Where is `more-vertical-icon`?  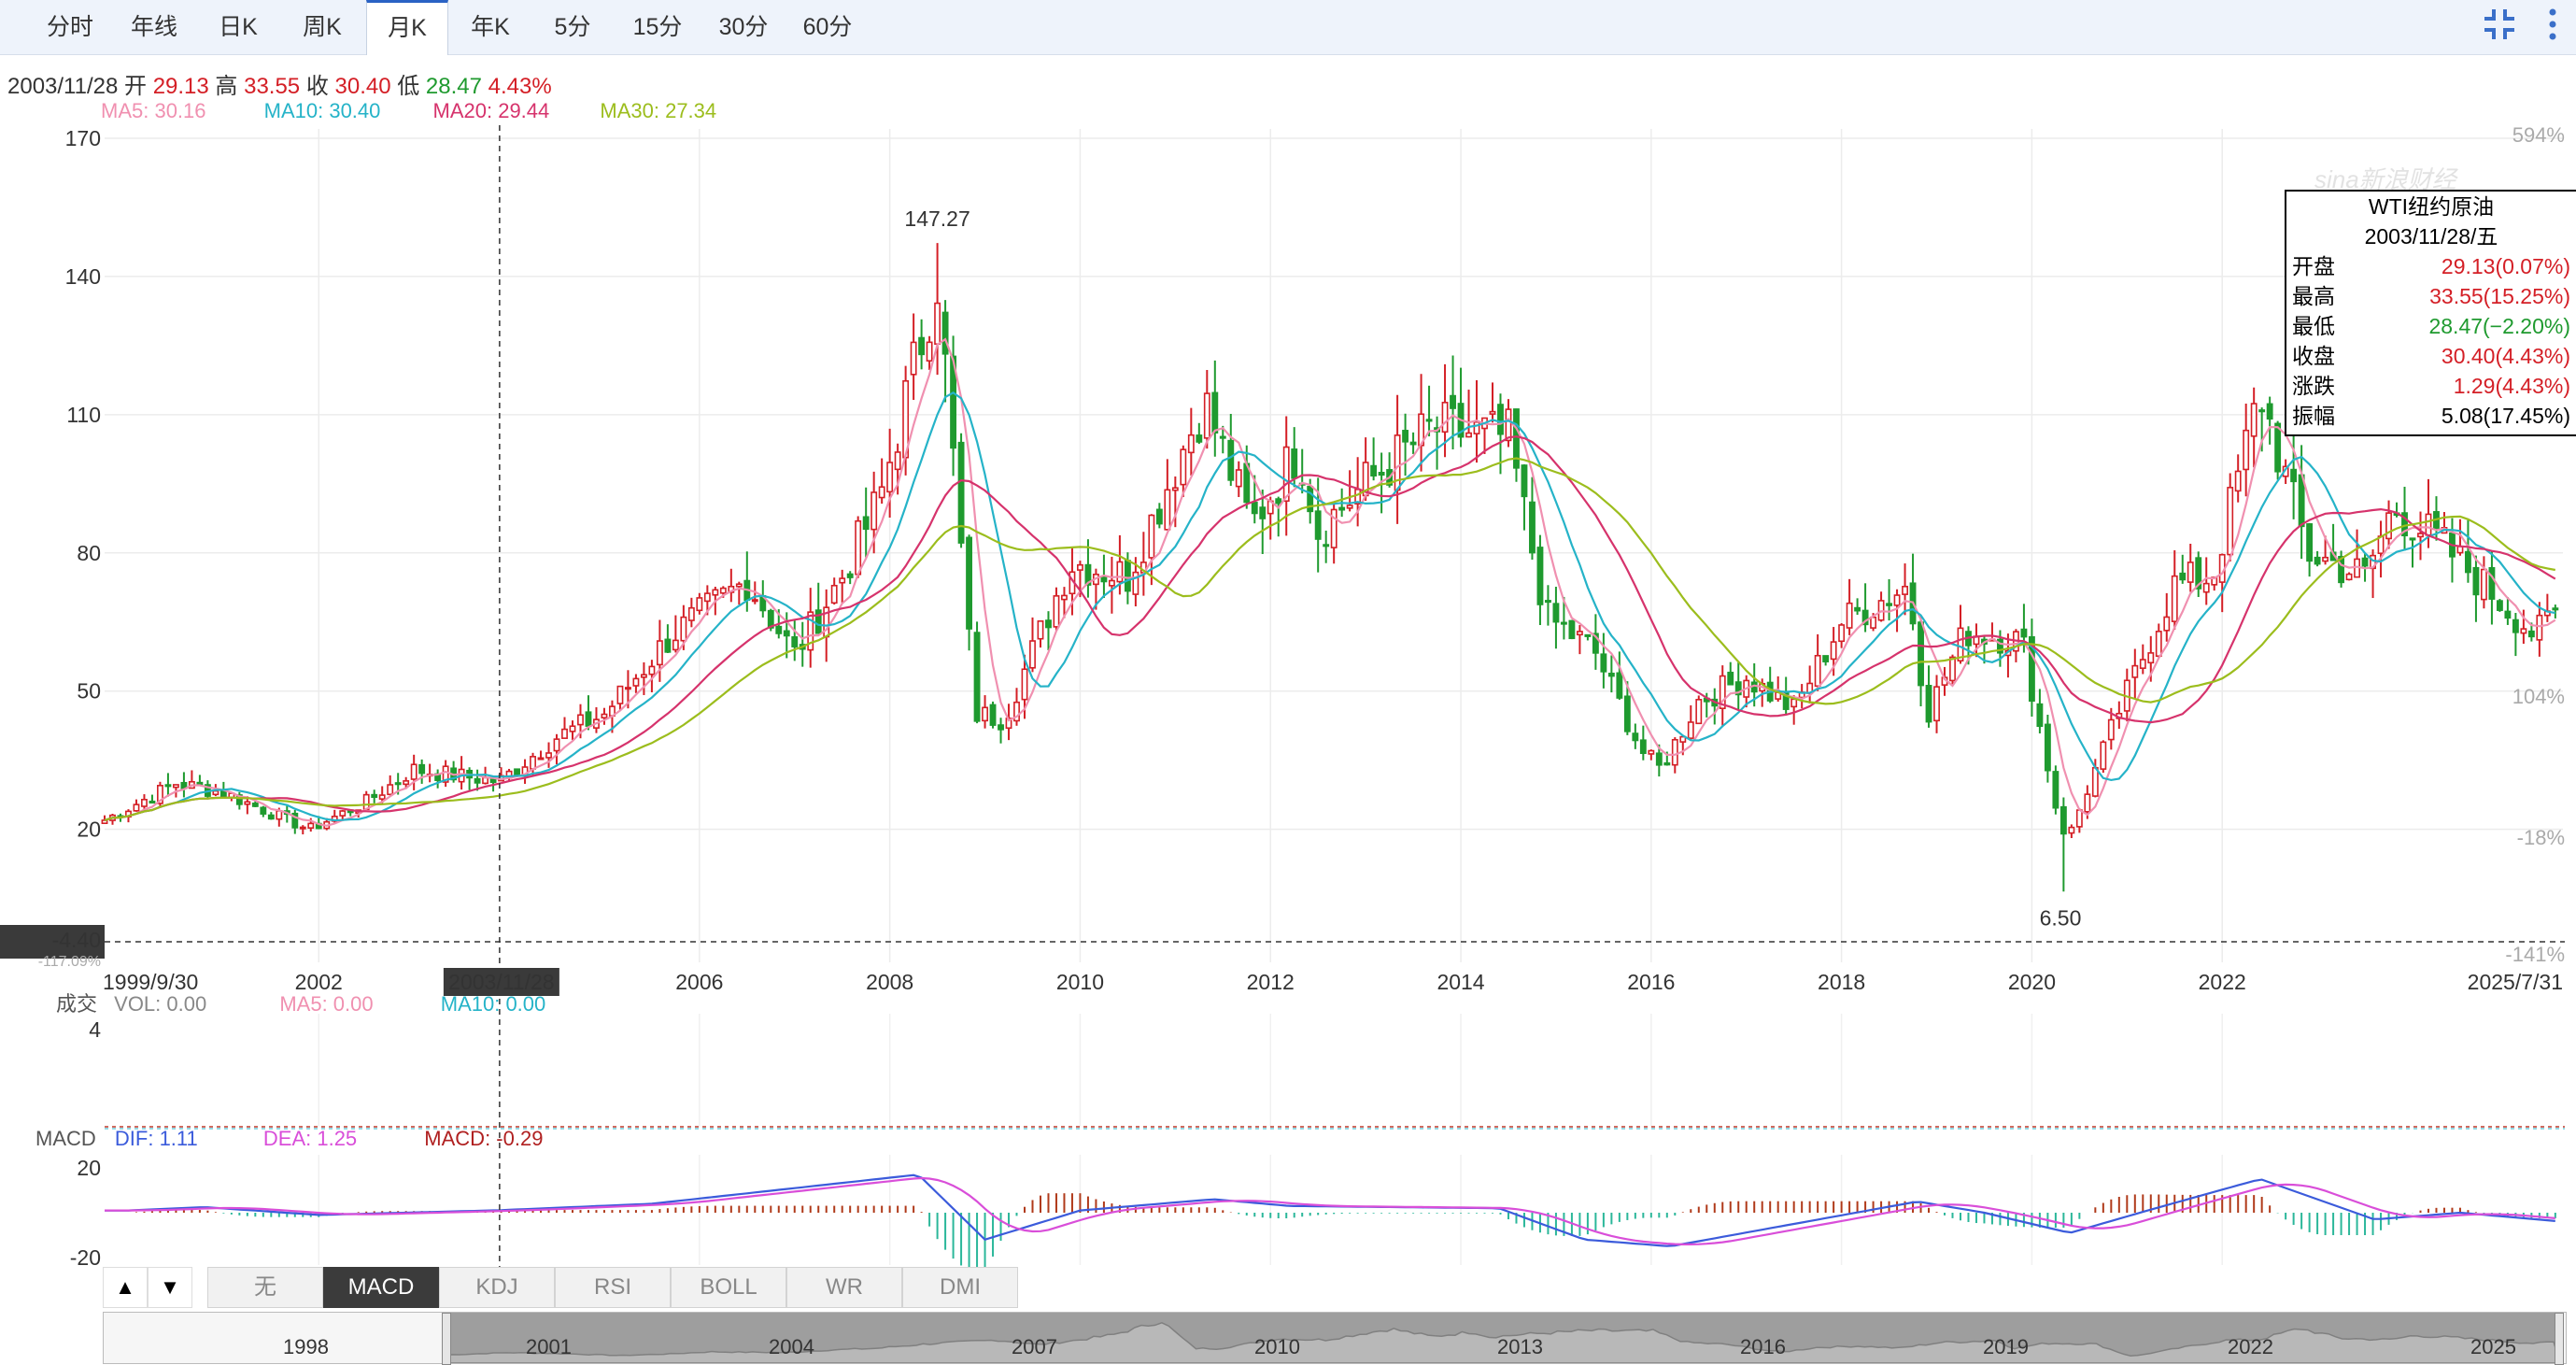 more-vertical-icon is located at coordinates (2553, 24).